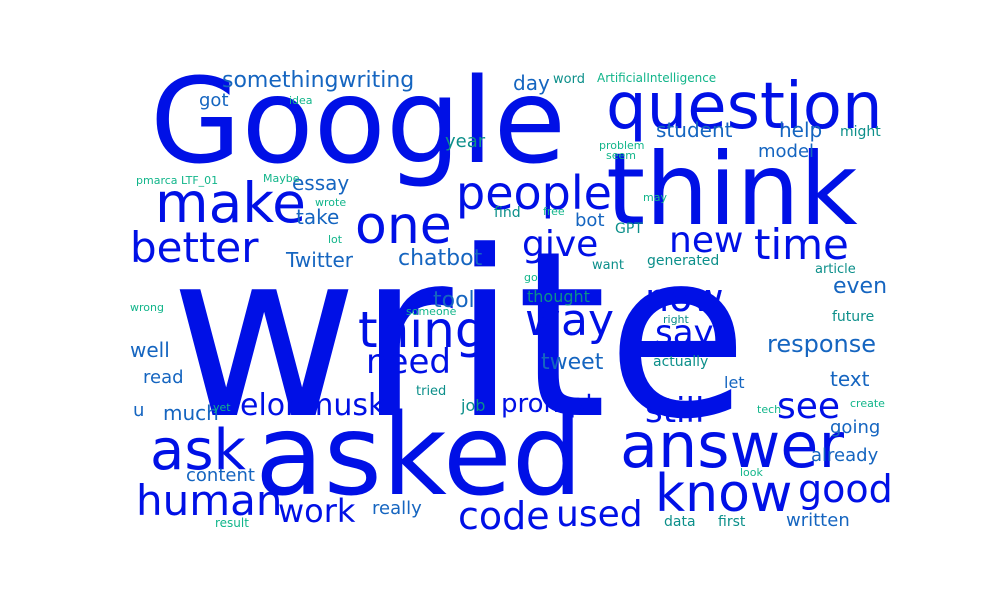 This screenshot has height=600, width=1000. Describe the element at coordinates (855, 427) in the screenshot. I see `word-going: going` at that location.